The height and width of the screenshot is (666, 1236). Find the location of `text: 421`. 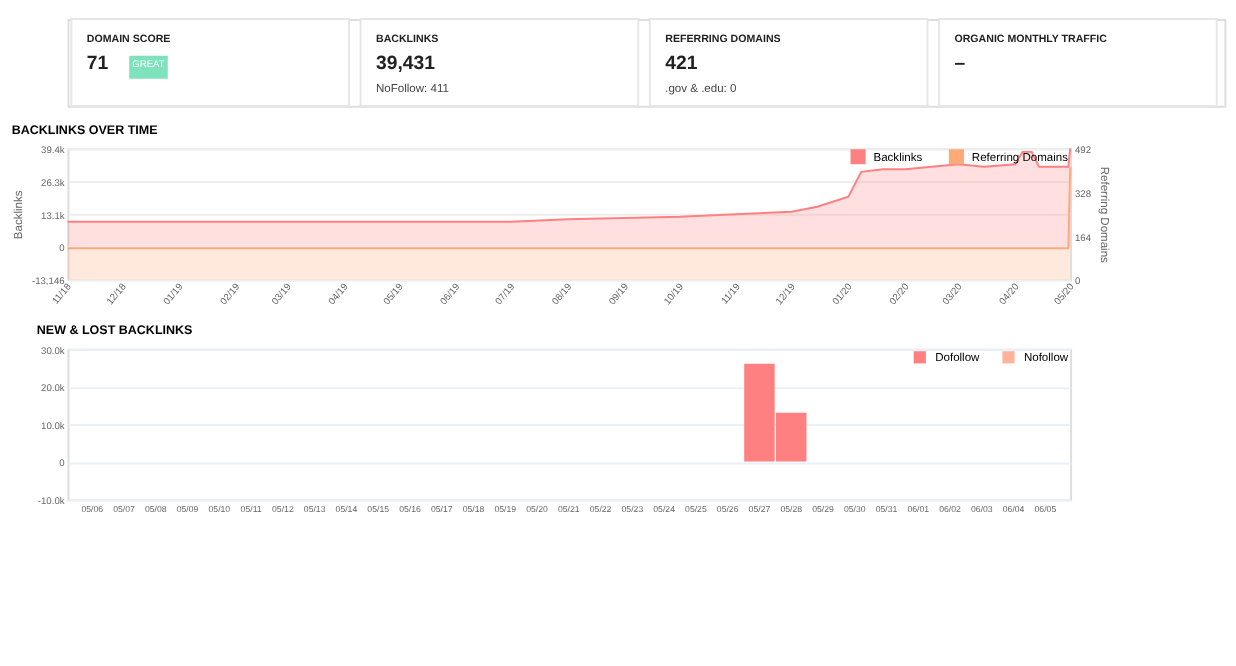

text: 421 is located at coordinates (682, 64).